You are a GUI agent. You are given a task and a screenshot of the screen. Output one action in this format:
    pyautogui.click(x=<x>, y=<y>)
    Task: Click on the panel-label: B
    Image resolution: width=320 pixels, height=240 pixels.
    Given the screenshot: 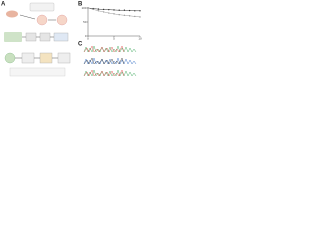 What is the action you would take?
    pyautogui.click(x=80, y=5)
    